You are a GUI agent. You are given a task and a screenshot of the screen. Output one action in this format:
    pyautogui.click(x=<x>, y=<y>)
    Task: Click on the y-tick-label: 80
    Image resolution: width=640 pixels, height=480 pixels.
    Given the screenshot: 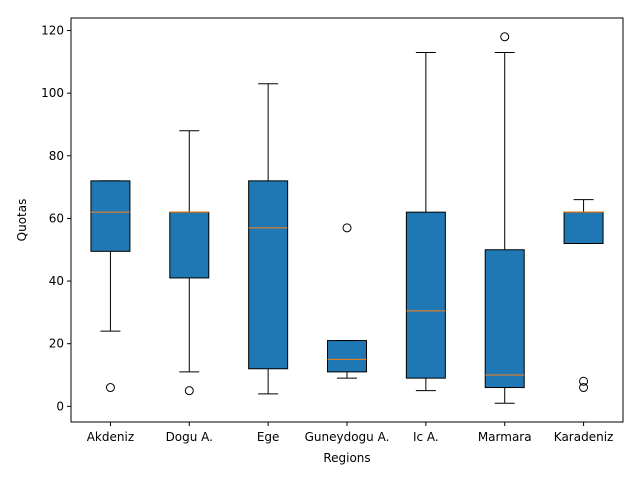 What is the action you would take?
    pyautogui.click(x=56, y=156)
    